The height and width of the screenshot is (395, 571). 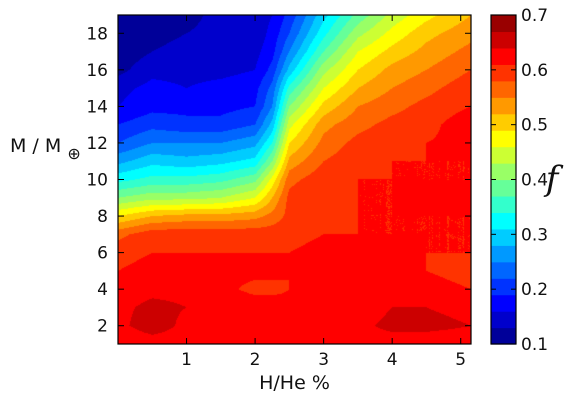 What do you see at coordinates (102, 217) in the screenshot?
I see `y-tick-label: 8` at bounding box center [102, 217].